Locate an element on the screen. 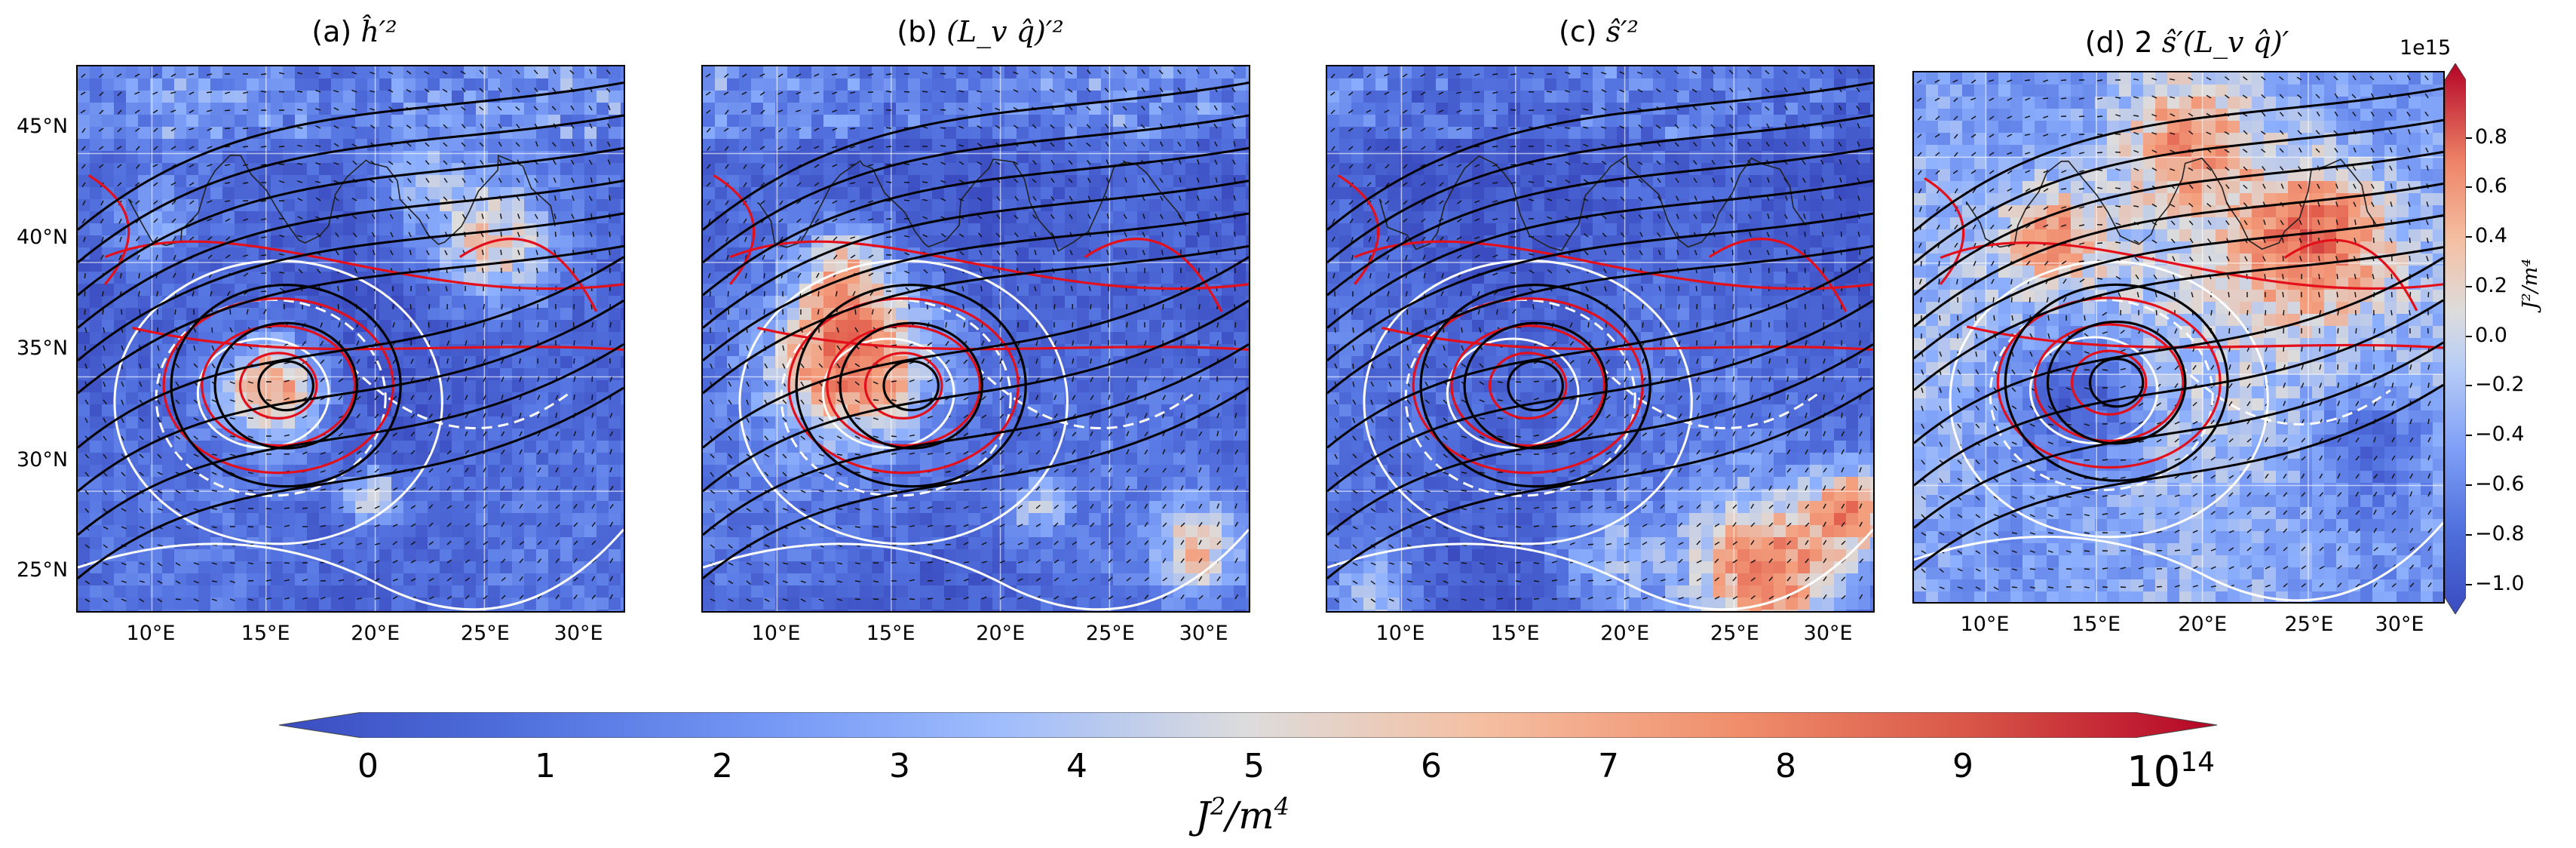  map-a-field is located at coordinates (351, 338).